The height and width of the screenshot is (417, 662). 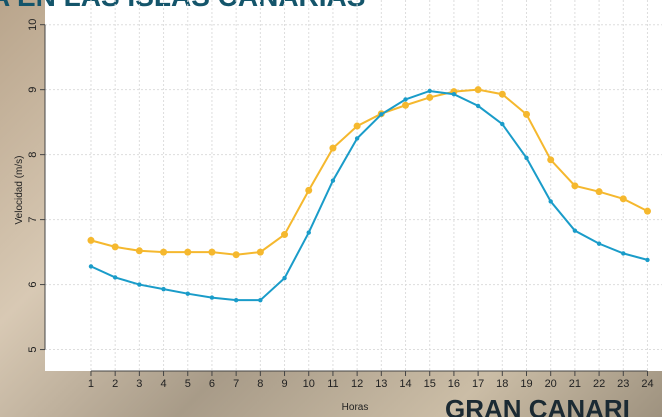 I want to click on x-tick-label: 17, so click(x=478, y=384).